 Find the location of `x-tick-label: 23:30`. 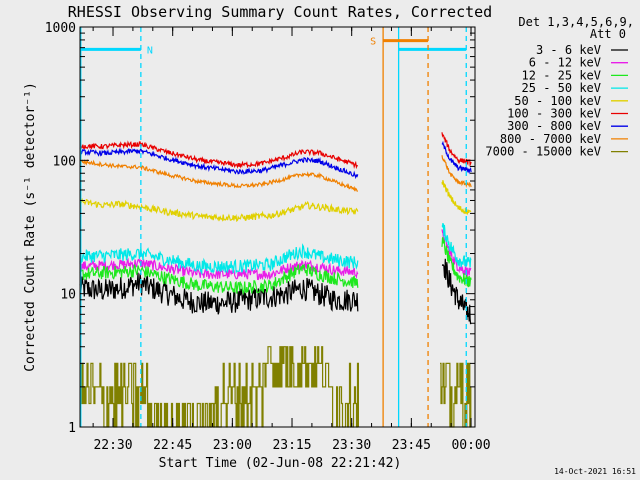

x-tick-label: 23:30 is located at coordinates (351, 445).